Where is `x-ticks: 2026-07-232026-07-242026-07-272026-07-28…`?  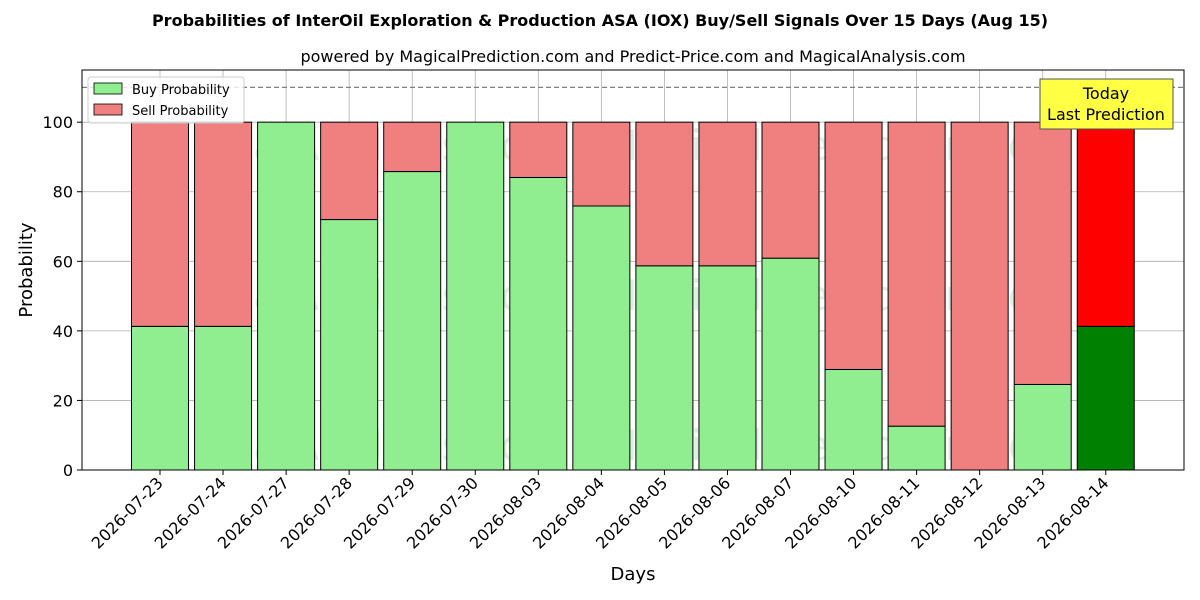
x-ticks: 2026-07-232026-07-242026-07-272026-07-28… is located at coordinates (600, 511).